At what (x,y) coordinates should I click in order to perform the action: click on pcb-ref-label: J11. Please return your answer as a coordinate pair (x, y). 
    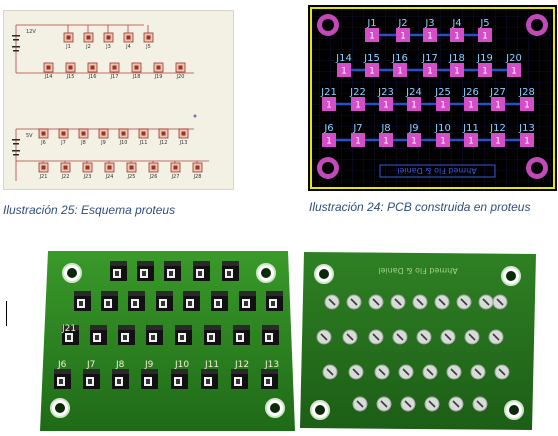
    Looking at the image, I should click on (470, 128).